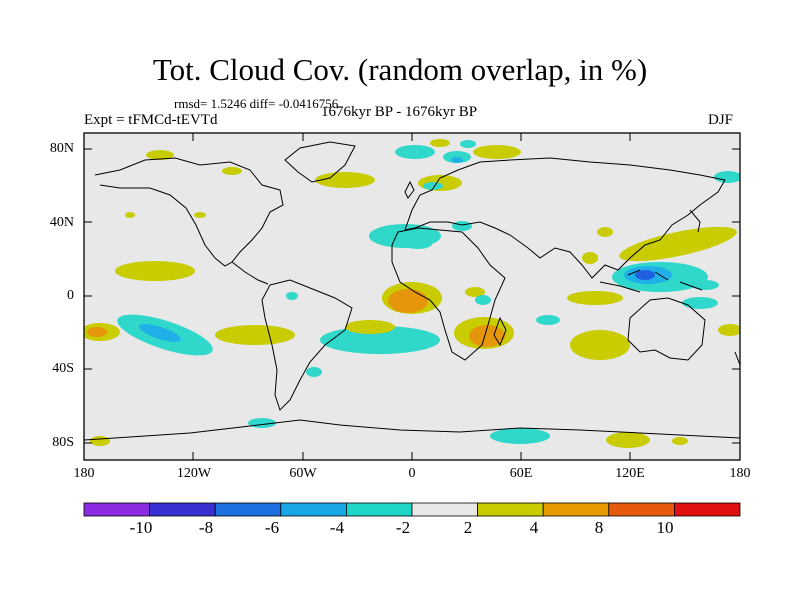  What do you see at coordinates (520, 436) in the screenshot?
I see `field-antarctic-cyan` at bounding box center [520, 436].